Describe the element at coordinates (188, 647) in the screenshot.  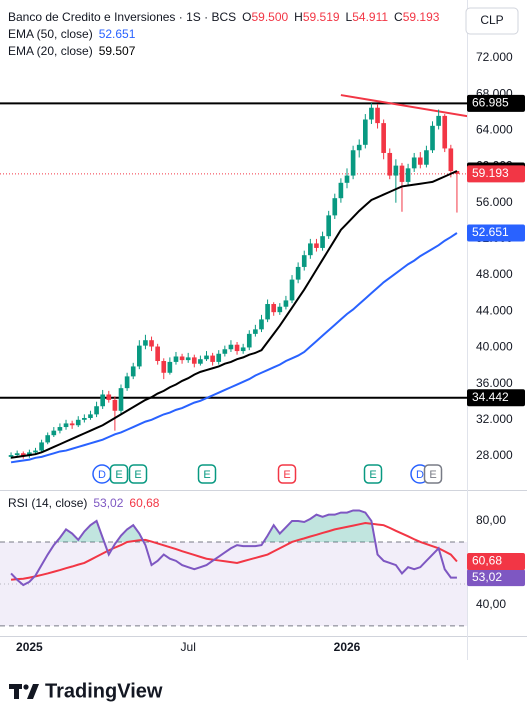
I see `x-tick-label: Jul` at that location.